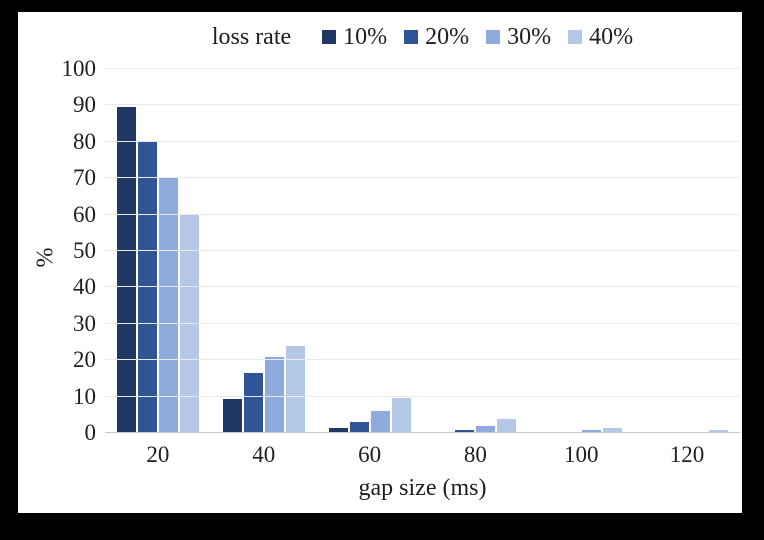 The height and width of the screenshot is (540, 764). I want to click on bar-40-10%, so click(232, 416).